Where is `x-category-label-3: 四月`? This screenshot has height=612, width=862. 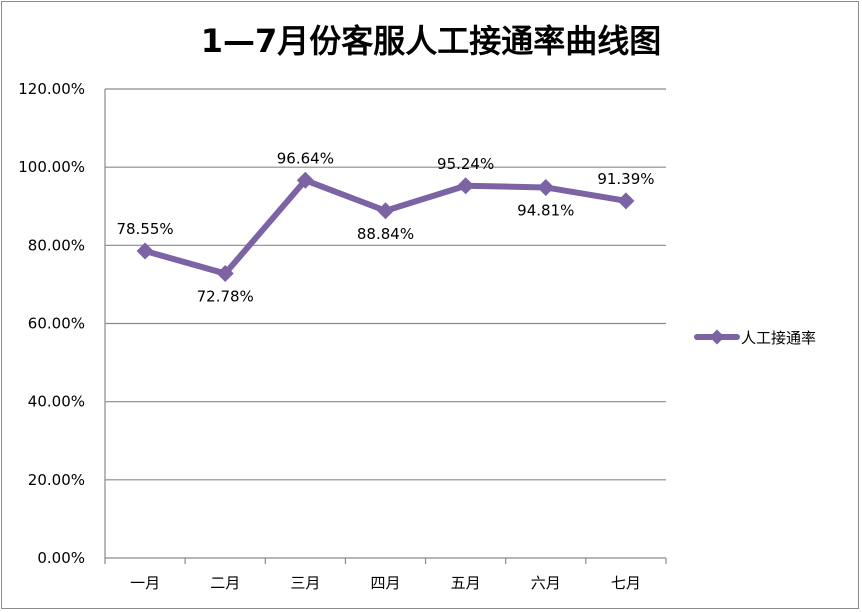
x-category-label-3: 四月 is located at coordinates (385, 583).